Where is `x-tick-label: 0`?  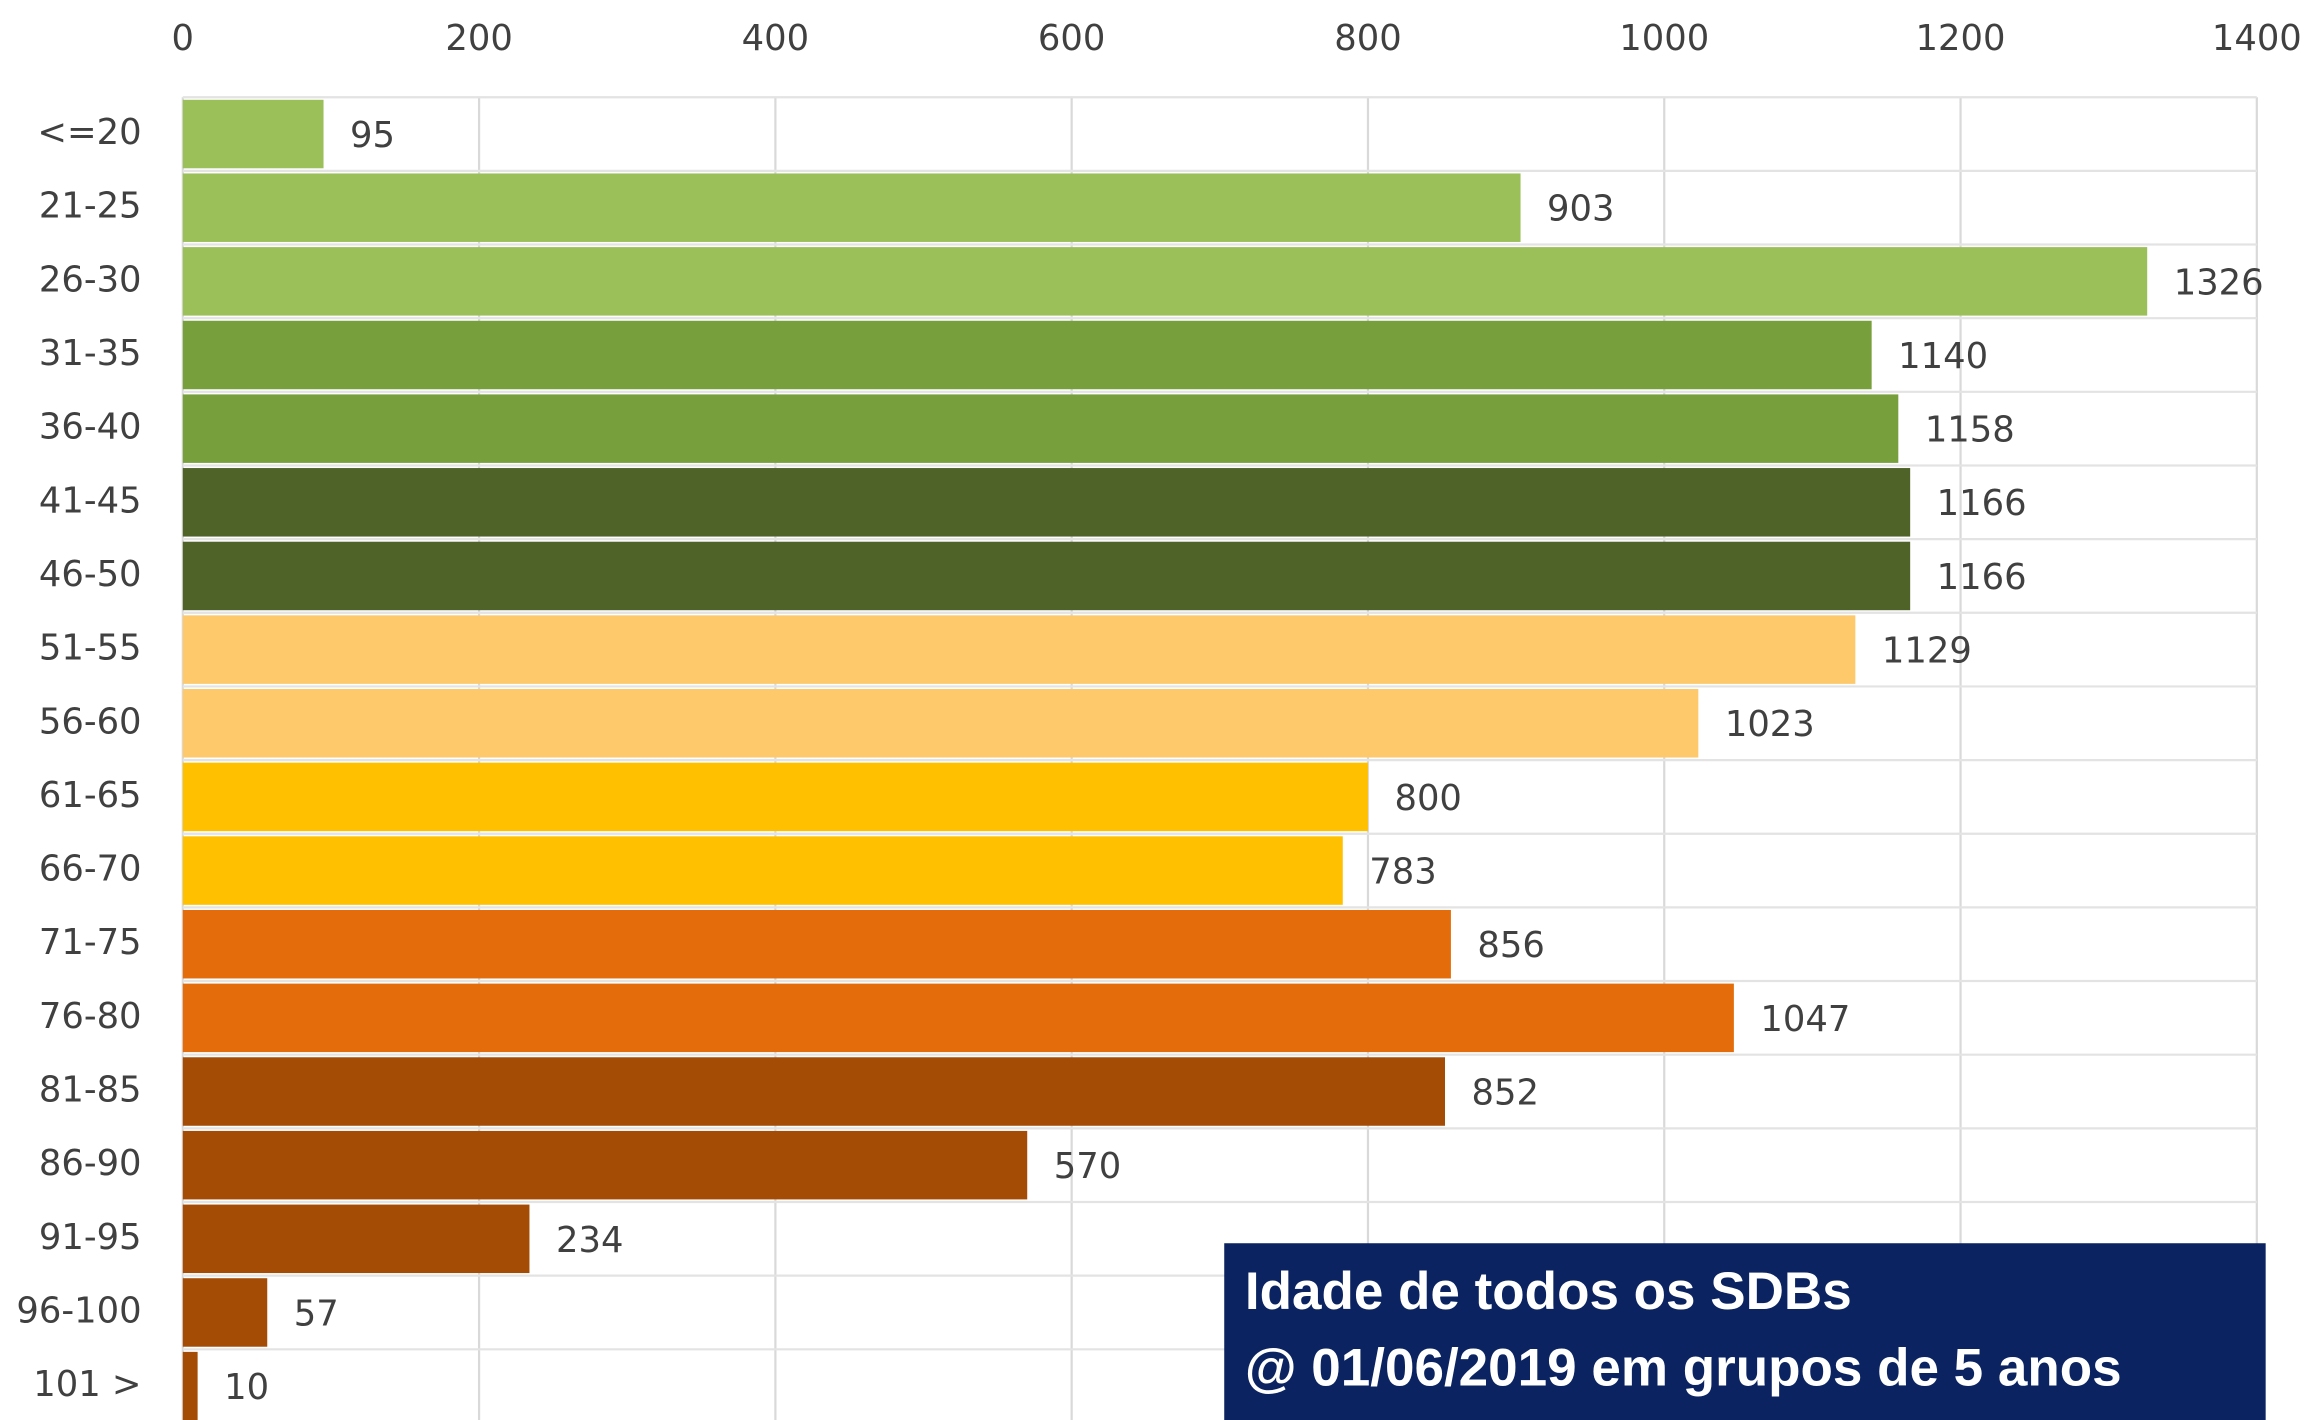 x-tick-label: 0 is located at coordinates (183, 38).